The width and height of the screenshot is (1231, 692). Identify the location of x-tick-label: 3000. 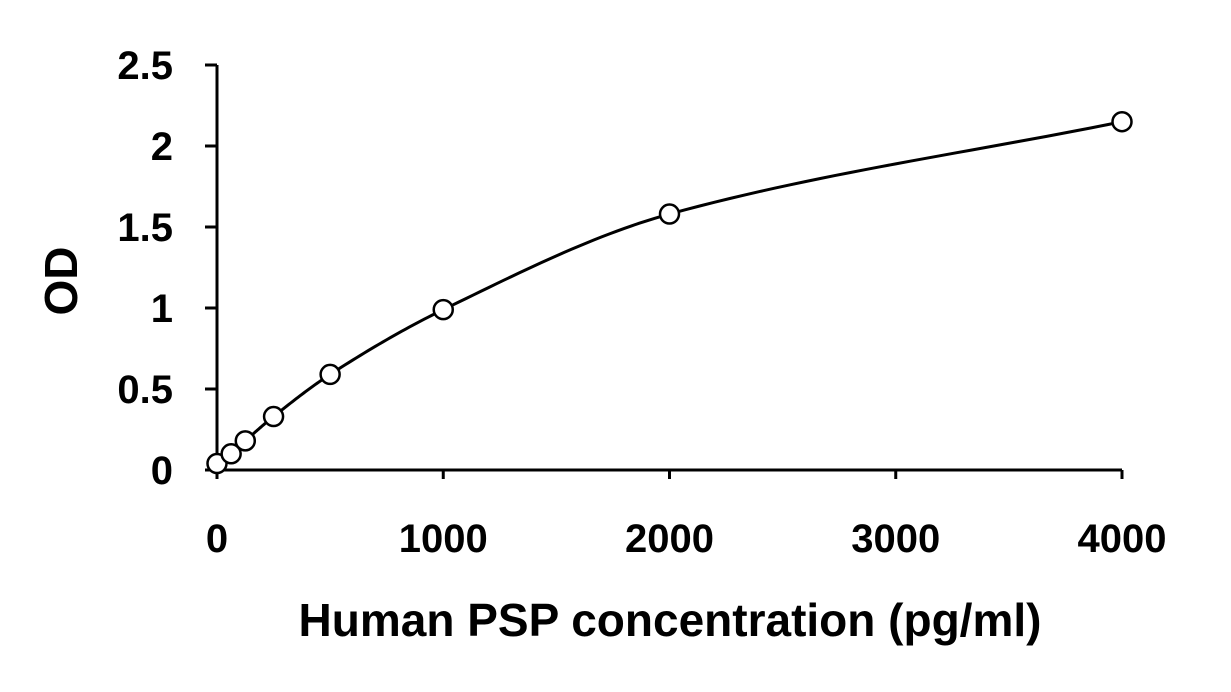
(895, 539).